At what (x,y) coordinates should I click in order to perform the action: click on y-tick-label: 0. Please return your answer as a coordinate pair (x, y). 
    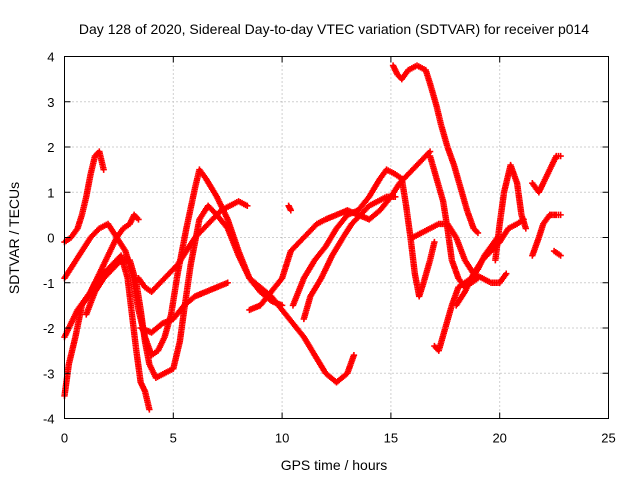
    Looking at the image, I should click on (50, 238).